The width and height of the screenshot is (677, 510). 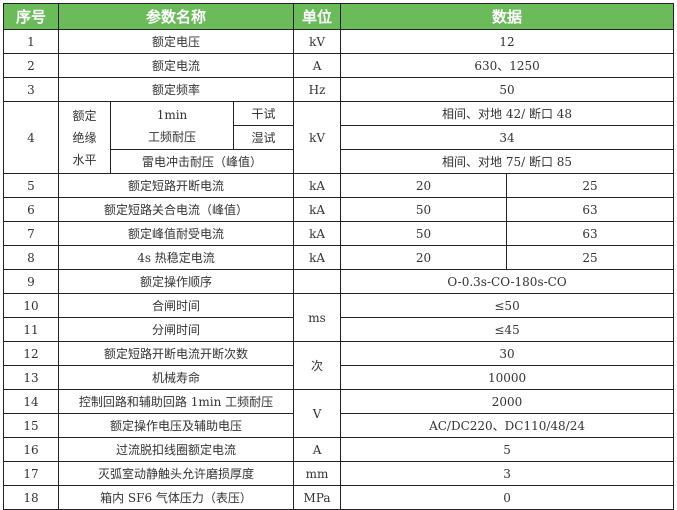 What do you see at coordinates (84, 115) in the screenshot?
I see `group-label-line: 额定` at bounding box center [84, 115].